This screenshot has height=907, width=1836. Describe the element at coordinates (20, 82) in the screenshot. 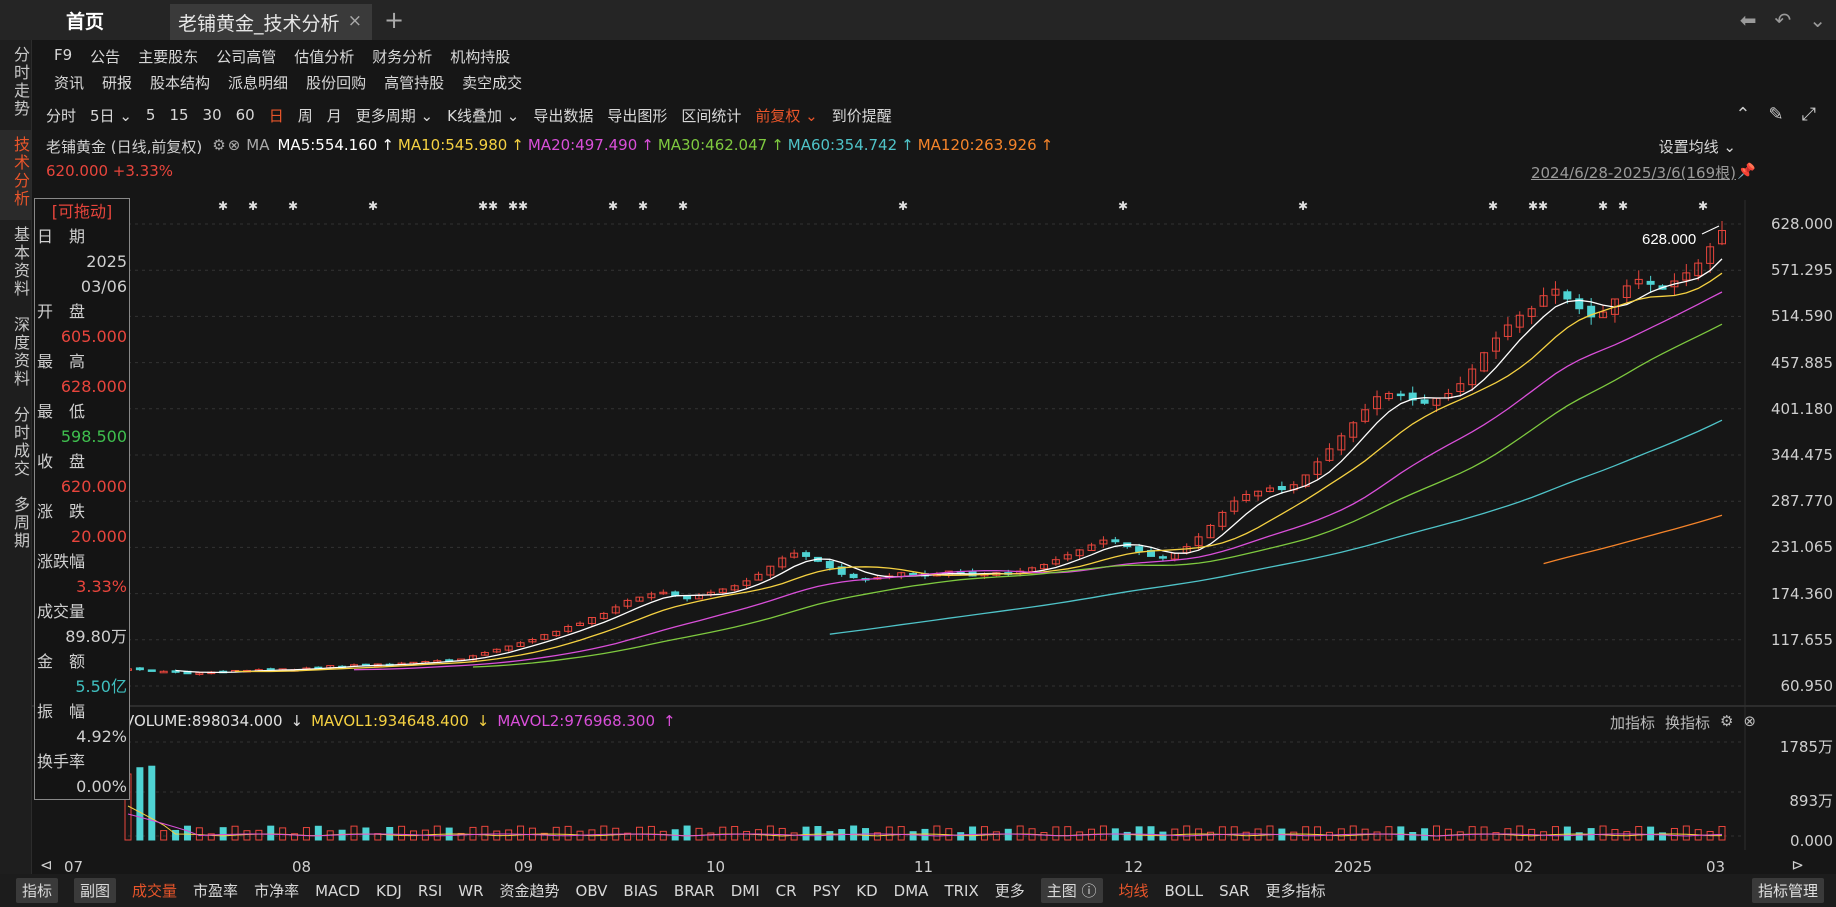

I see `left-nav-item: 分时走势` at that location.